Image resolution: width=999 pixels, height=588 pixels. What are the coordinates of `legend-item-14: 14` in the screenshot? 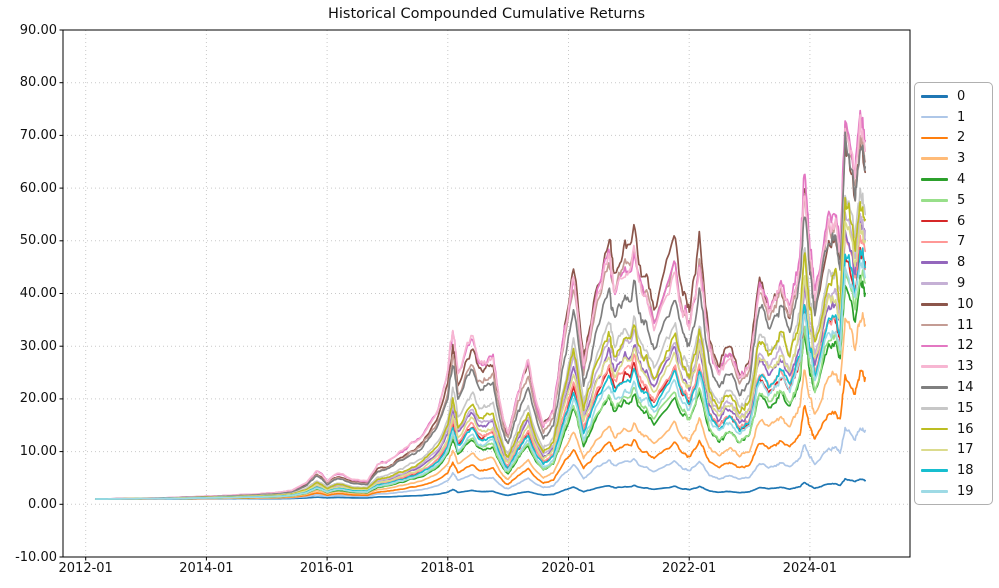 It's located at (953, 387).